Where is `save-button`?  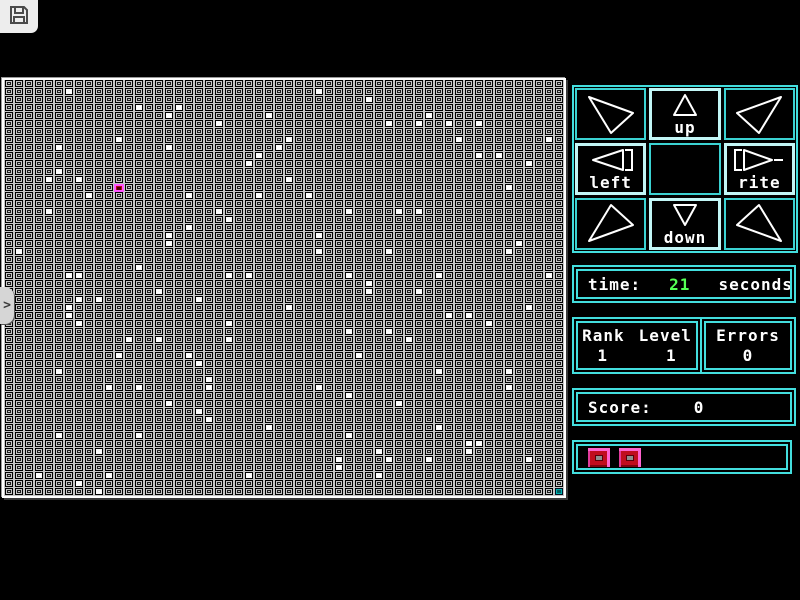
save-button is located at coordinates (19, 16).